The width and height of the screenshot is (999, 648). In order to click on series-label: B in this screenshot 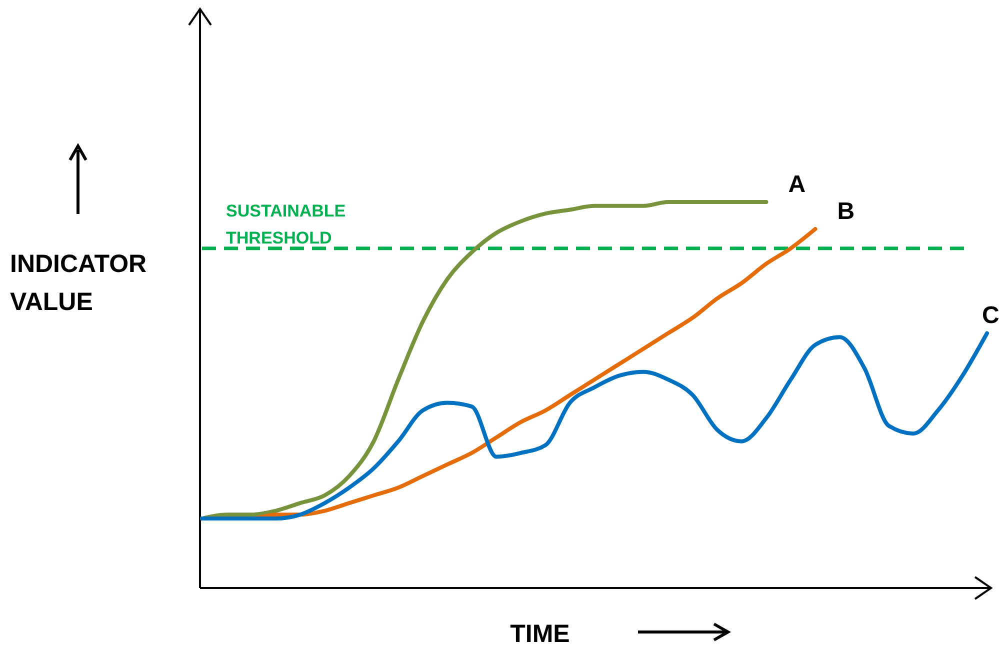, I will do `click(846, 212)`.